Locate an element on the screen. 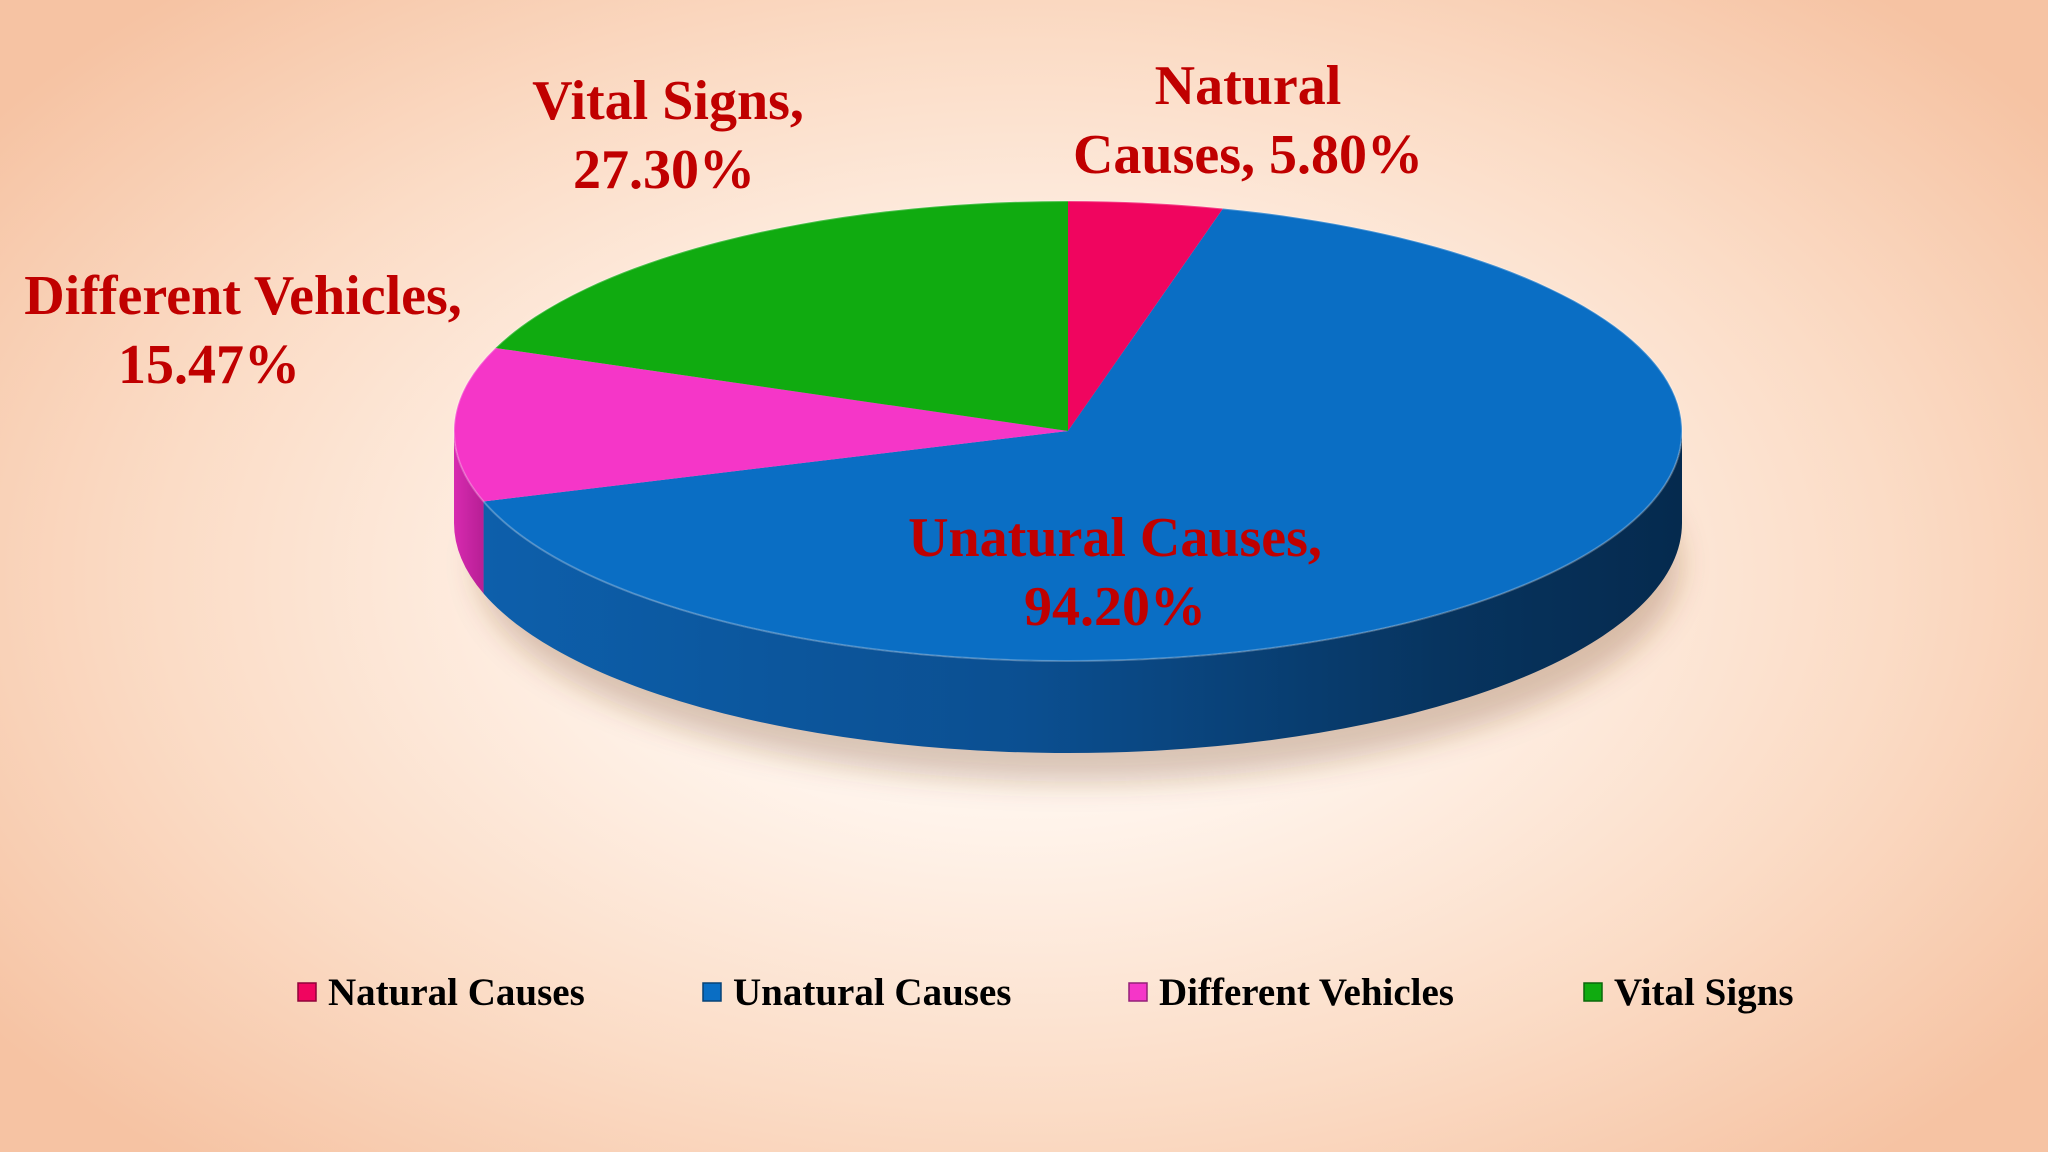  legend-item-different-vehicles: Different Vehicles is located at coordinates (1291, 992).